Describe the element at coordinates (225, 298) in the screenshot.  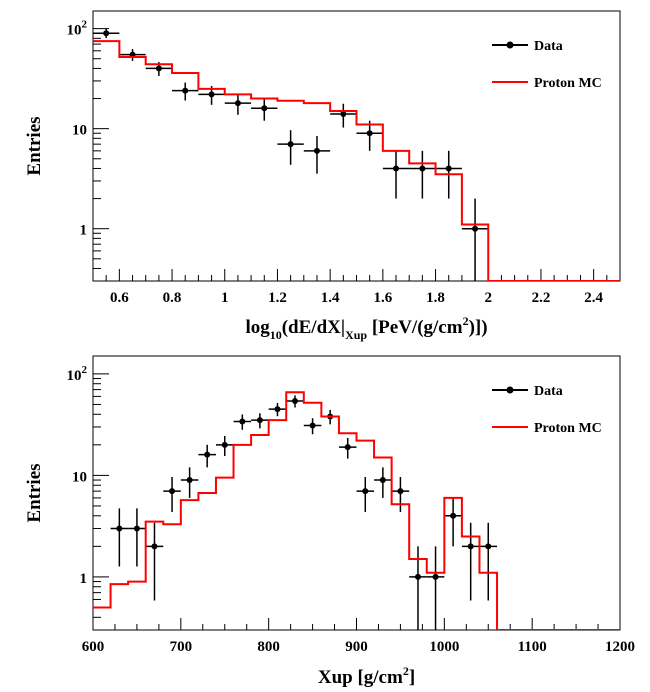
I see `x-tick-label: 1` at that location.